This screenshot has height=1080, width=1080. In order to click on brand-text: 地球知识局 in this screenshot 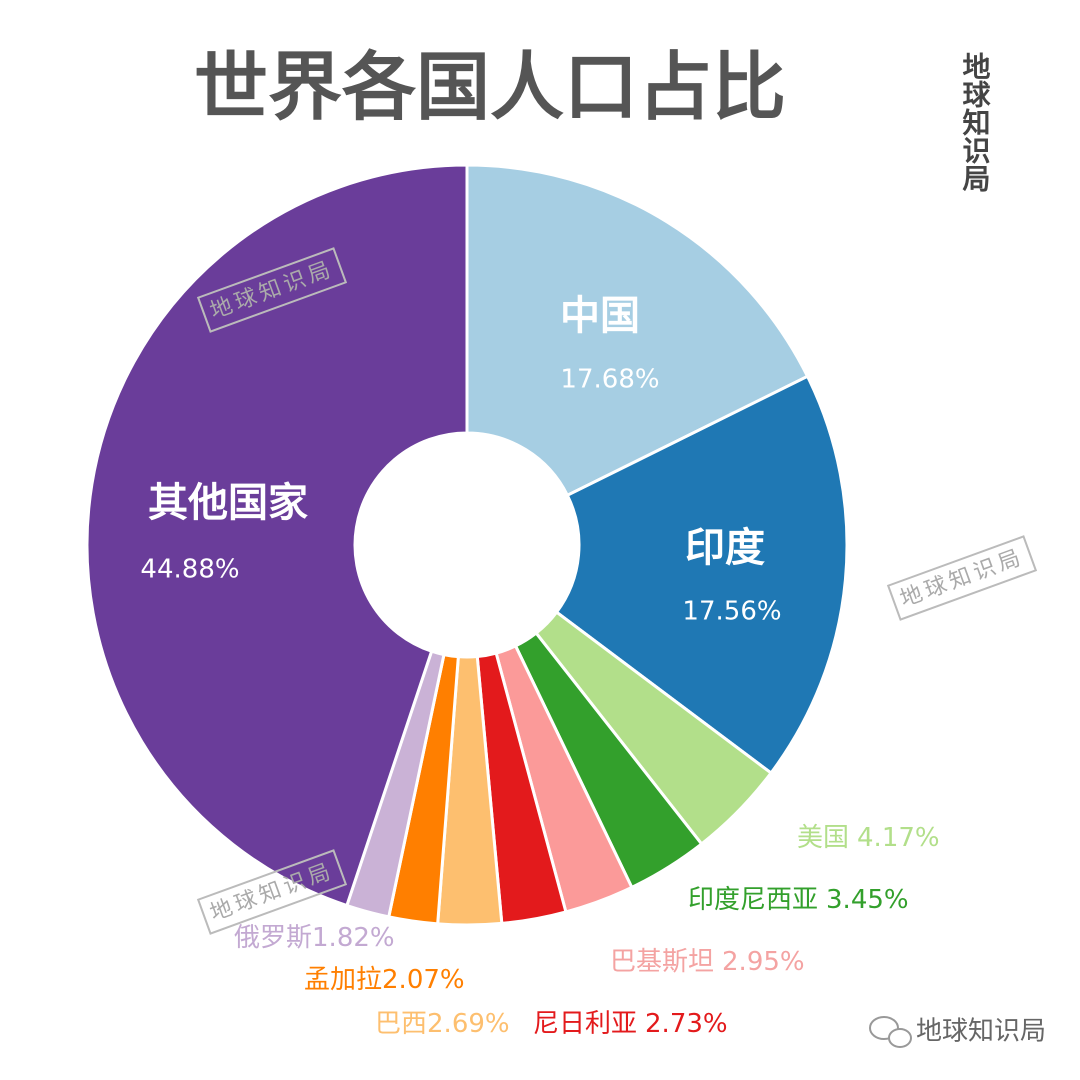, I will do `click(981, 1032)`.